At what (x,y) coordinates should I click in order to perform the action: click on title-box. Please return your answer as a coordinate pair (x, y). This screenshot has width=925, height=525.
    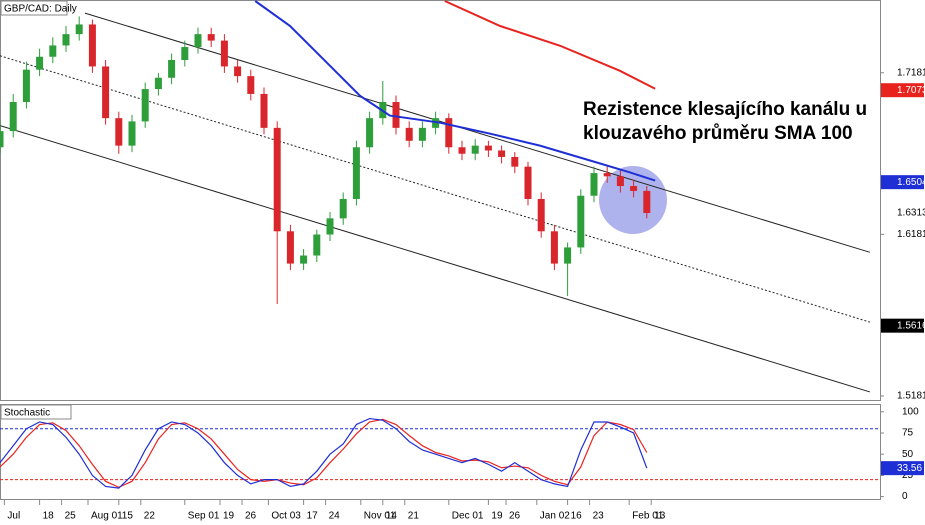
    Looking at the image, I should click on (34, 8).